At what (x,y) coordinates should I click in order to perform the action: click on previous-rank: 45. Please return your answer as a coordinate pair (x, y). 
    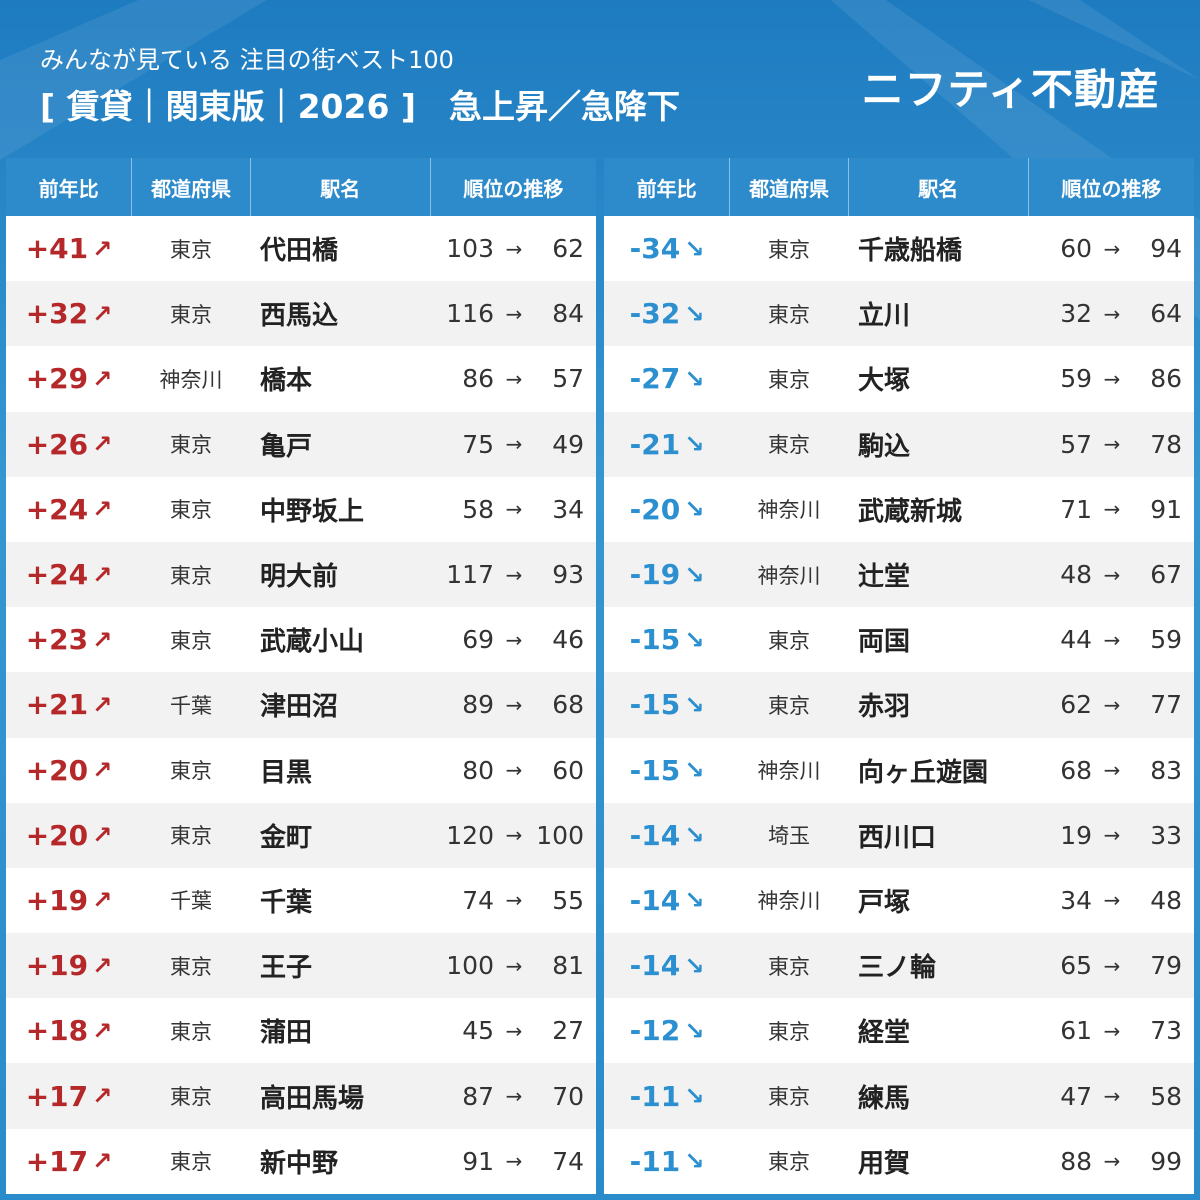
    Looking at the image, I should click on (478, 1031).